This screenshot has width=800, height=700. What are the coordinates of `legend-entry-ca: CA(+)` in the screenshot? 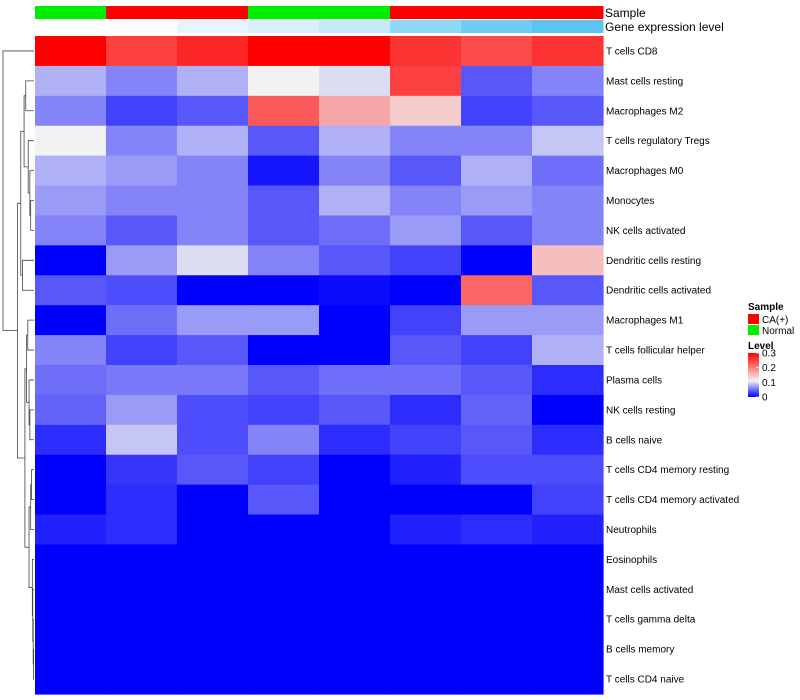 It's located at (775, 320).